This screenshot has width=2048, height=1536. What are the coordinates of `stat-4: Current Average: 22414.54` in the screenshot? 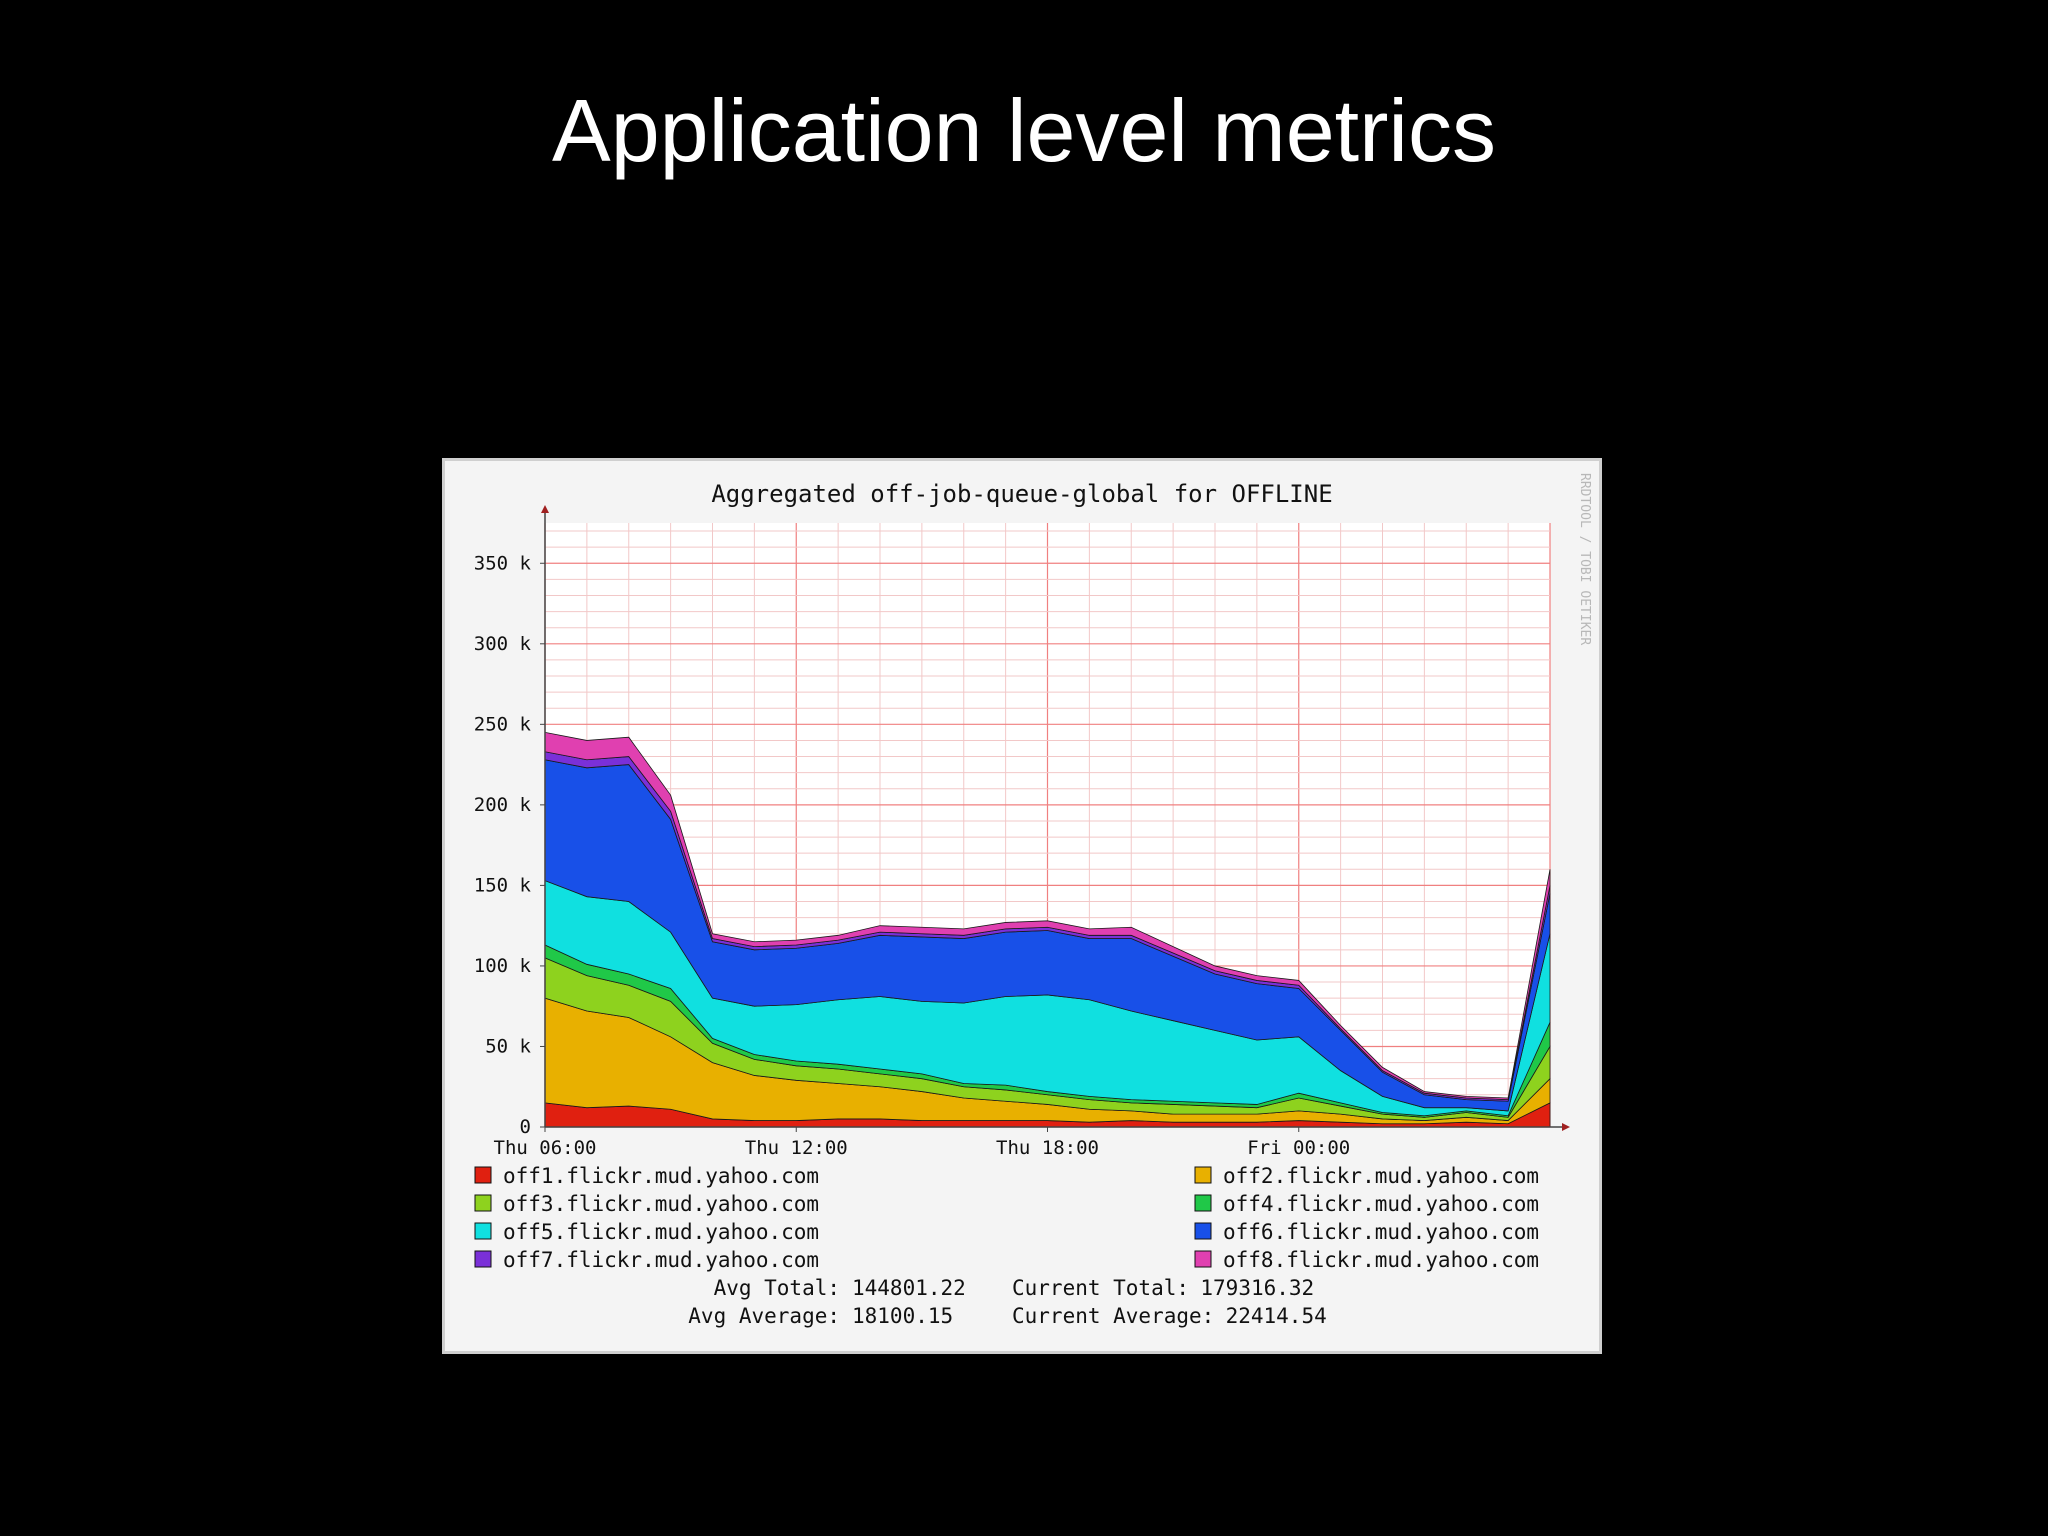 It's located at (1169, 1316).